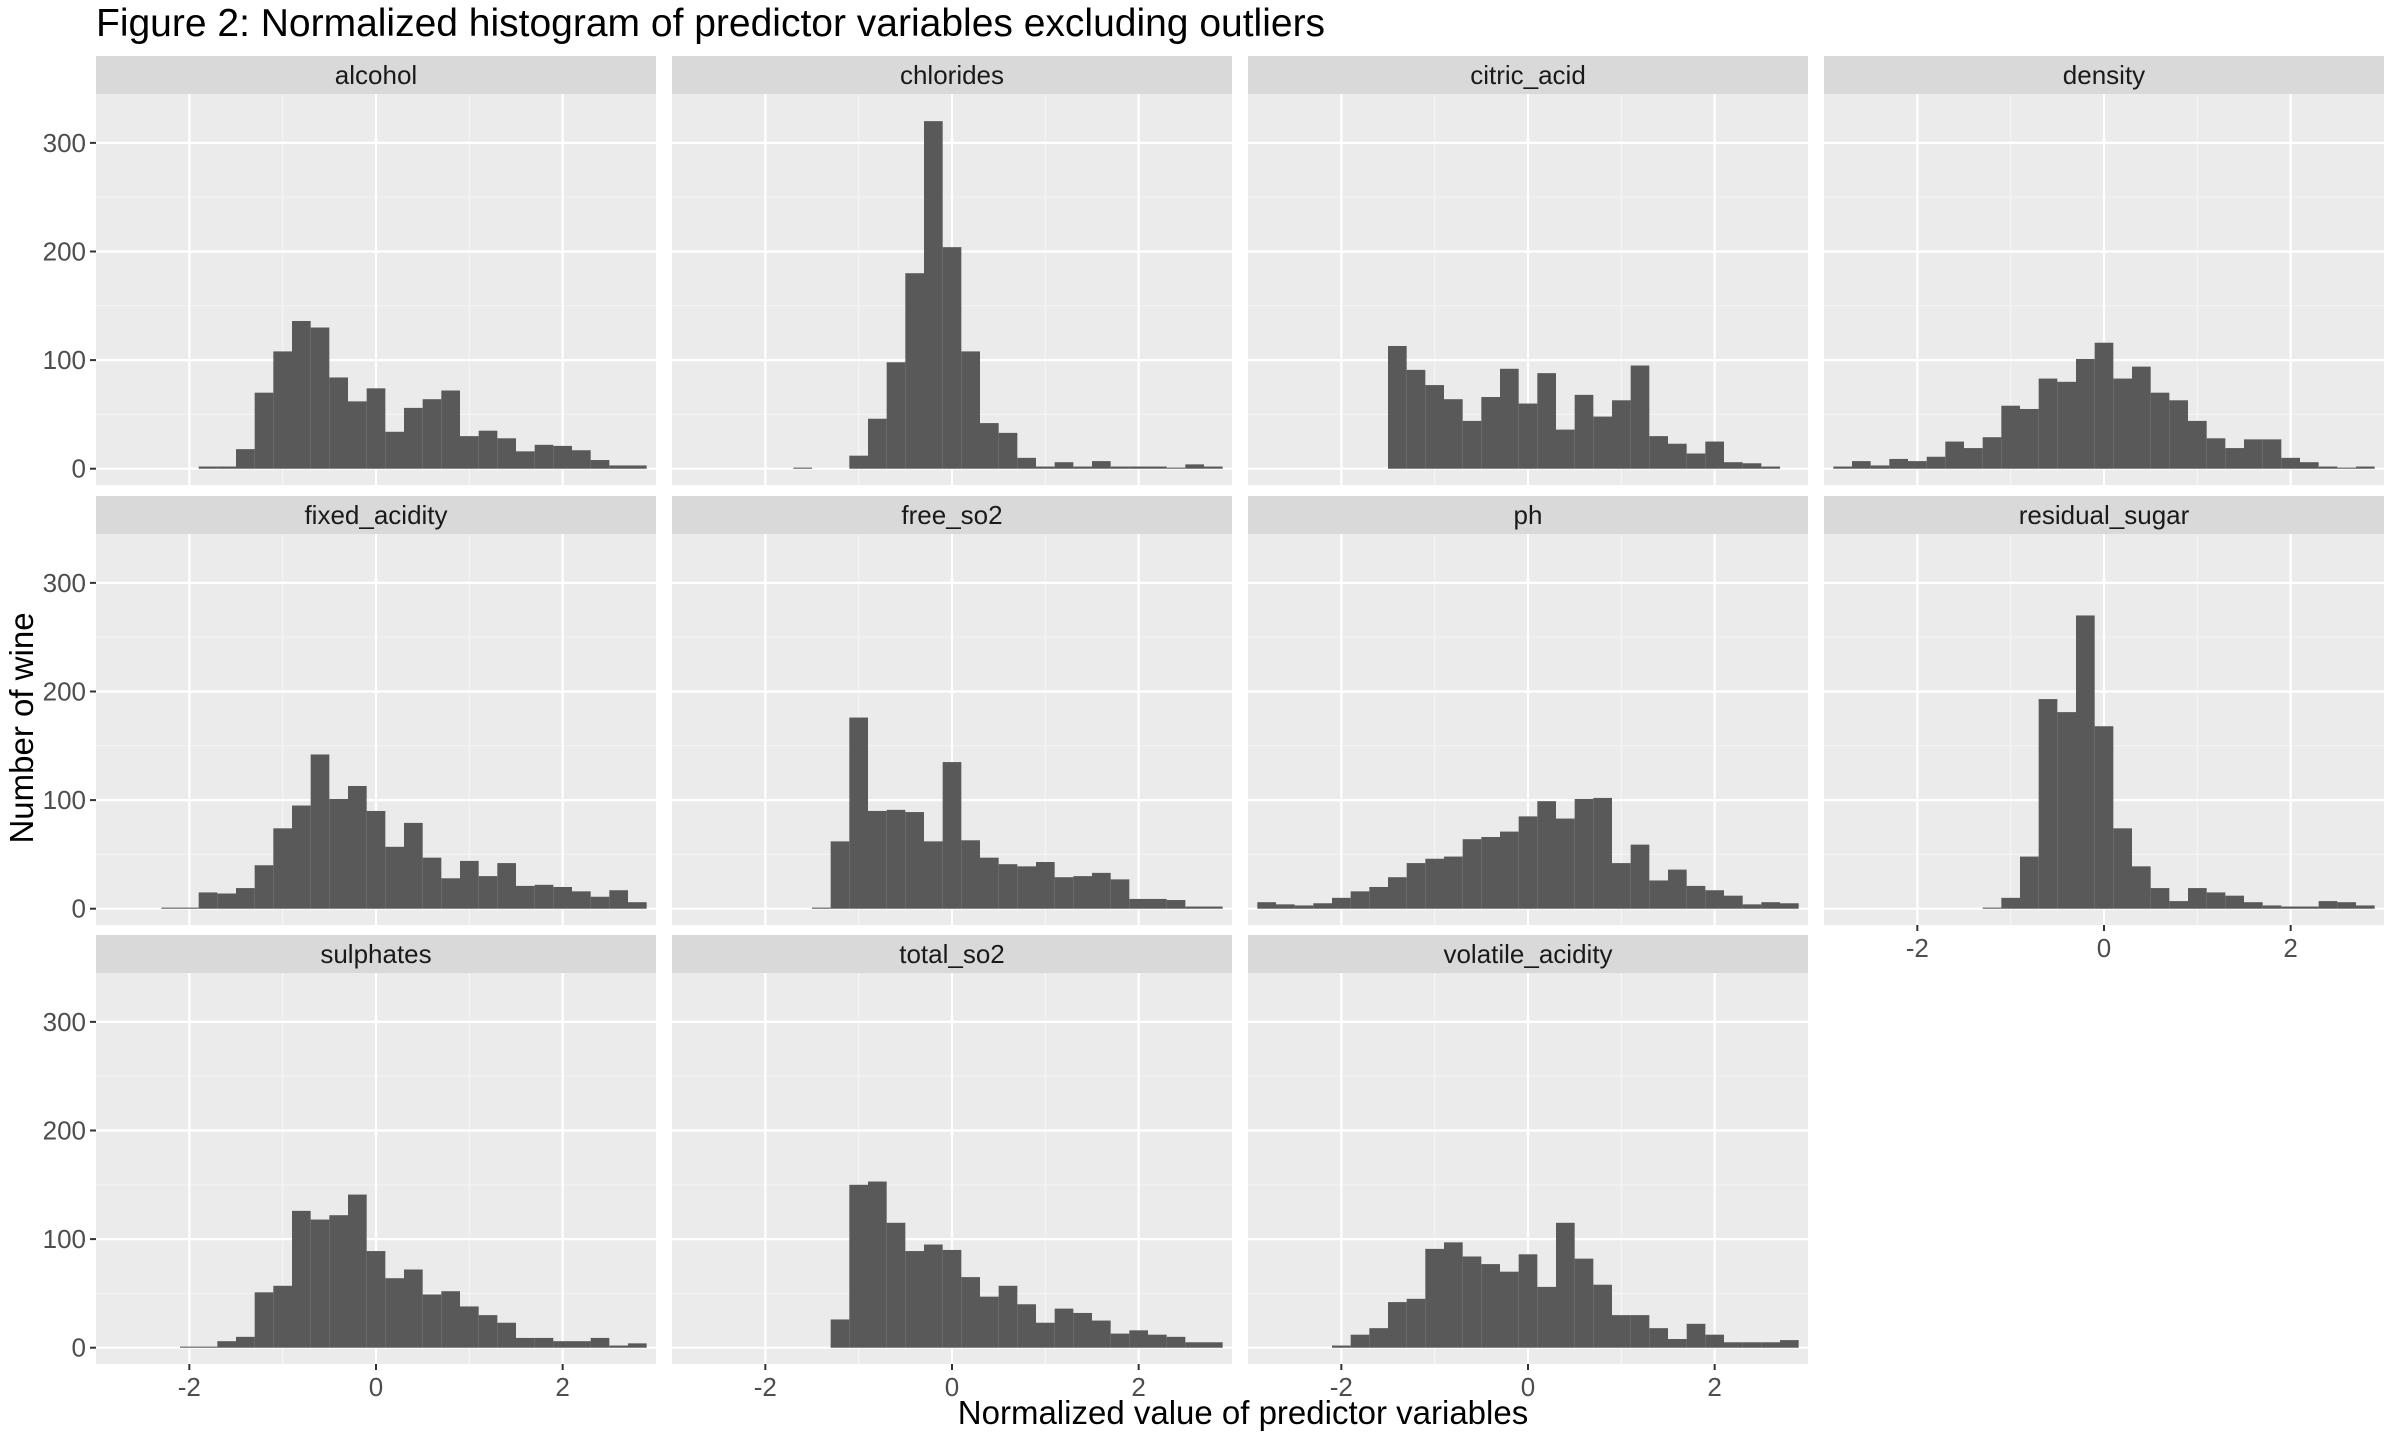 This screenshot has height=1440, width=2400. What do you see at coordinates (64, 583) in the screenshot?
I see `y-tick-label: 300` at bounding box center [64, 583].